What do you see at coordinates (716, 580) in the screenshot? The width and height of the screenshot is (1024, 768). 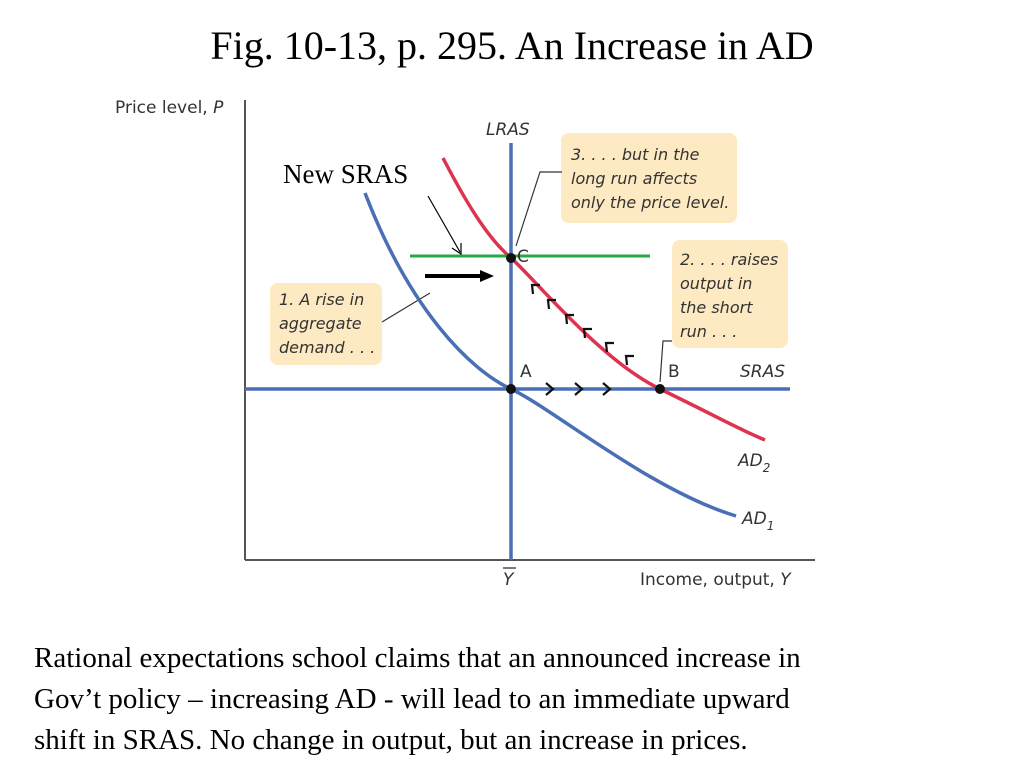 I see `x-axis-label: Income, output, Y` at bounding box center [716, 580].